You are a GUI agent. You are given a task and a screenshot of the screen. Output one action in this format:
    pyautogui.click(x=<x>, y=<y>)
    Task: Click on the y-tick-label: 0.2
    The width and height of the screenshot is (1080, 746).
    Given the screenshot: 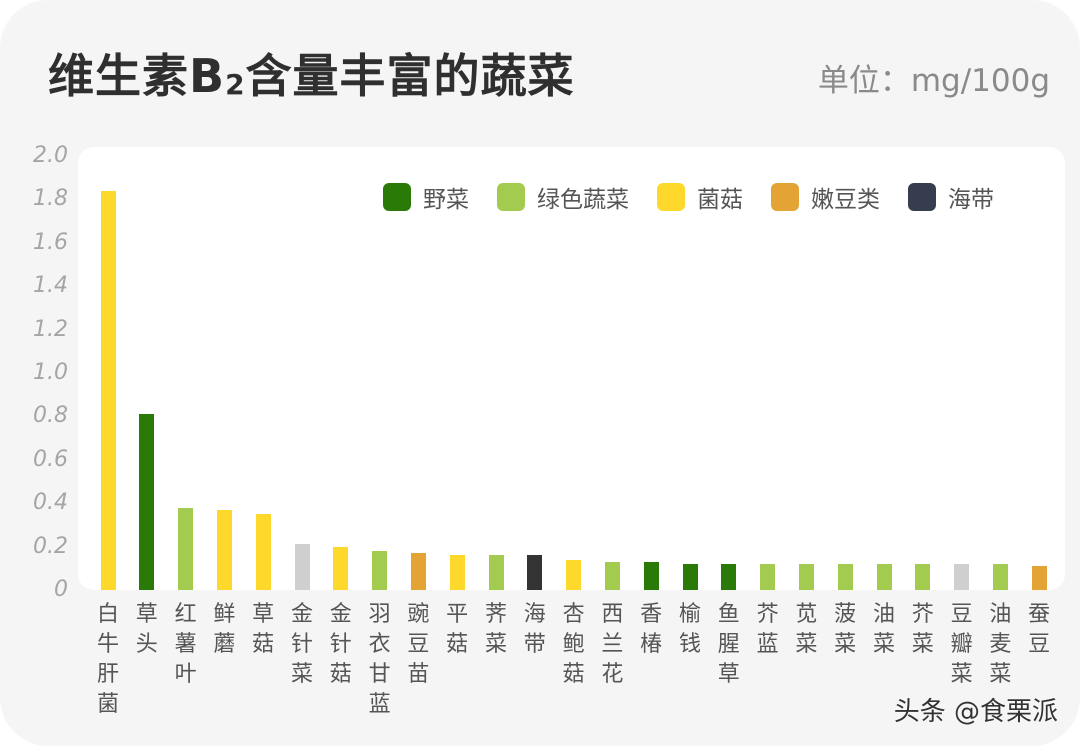 What is the action you would take?
    pyautogui.click(x=50, y=546)
    